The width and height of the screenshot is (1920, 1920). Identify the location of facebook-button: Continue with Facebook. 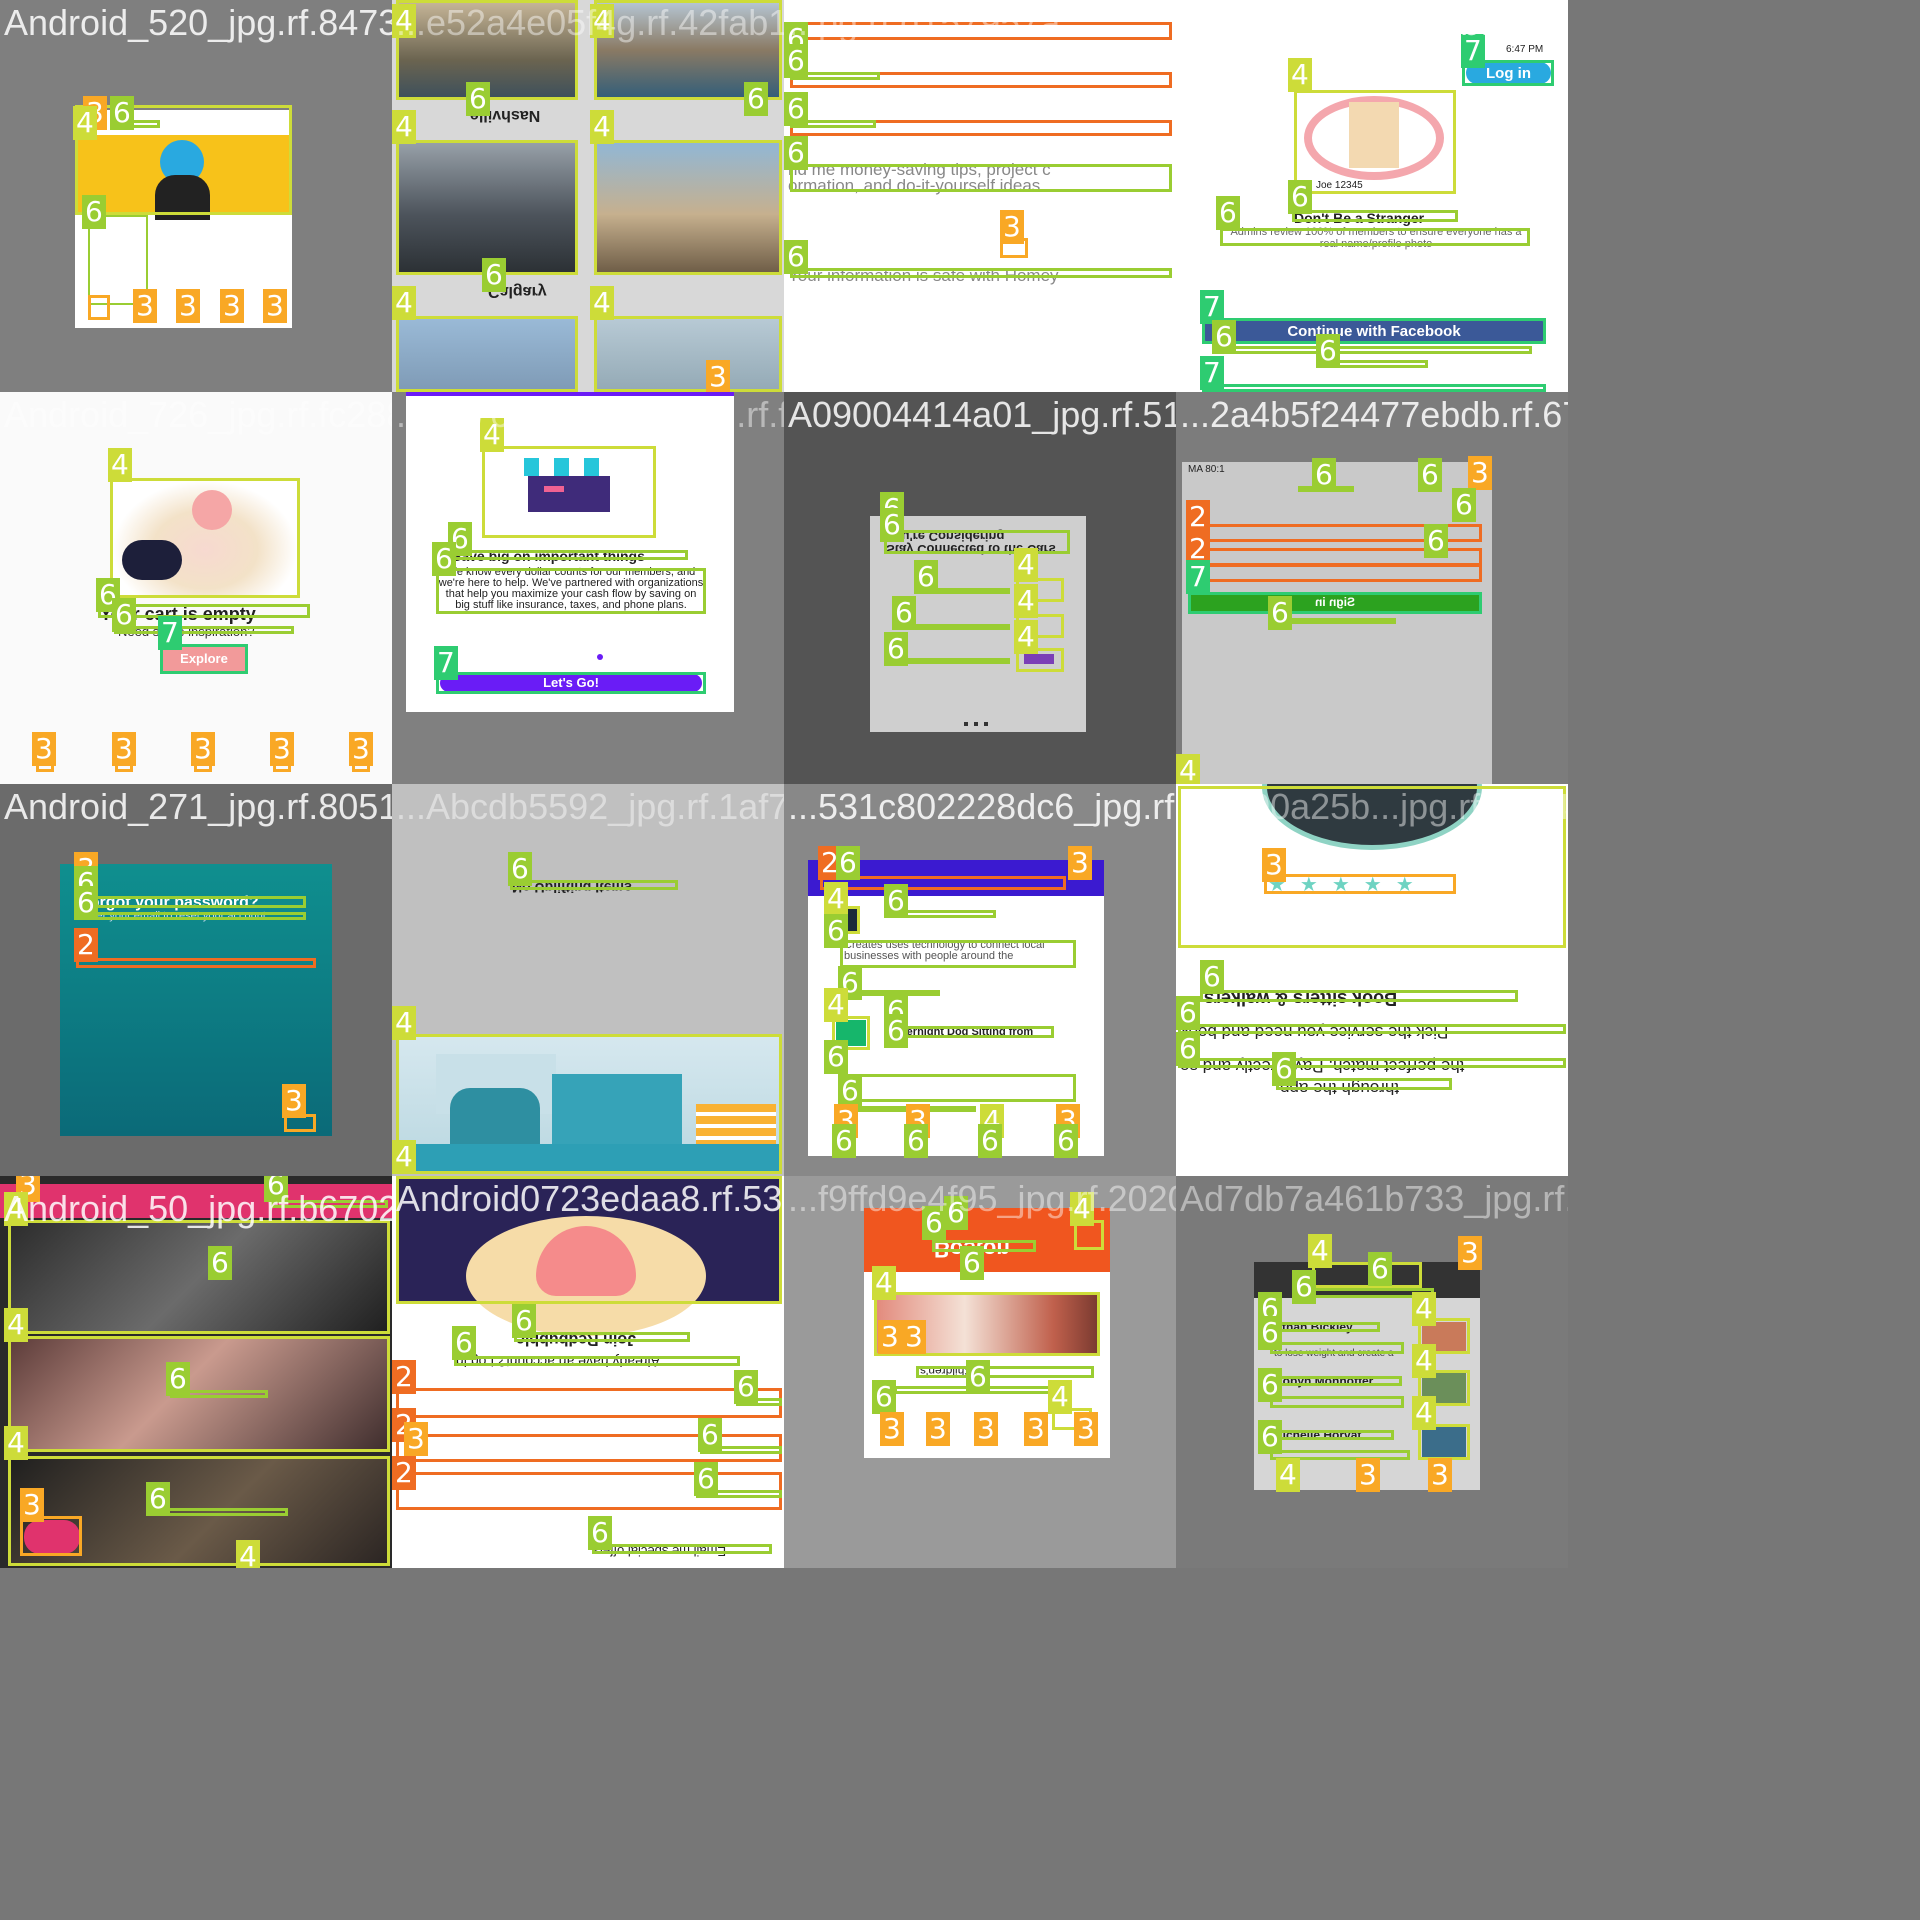
(1374, 331).